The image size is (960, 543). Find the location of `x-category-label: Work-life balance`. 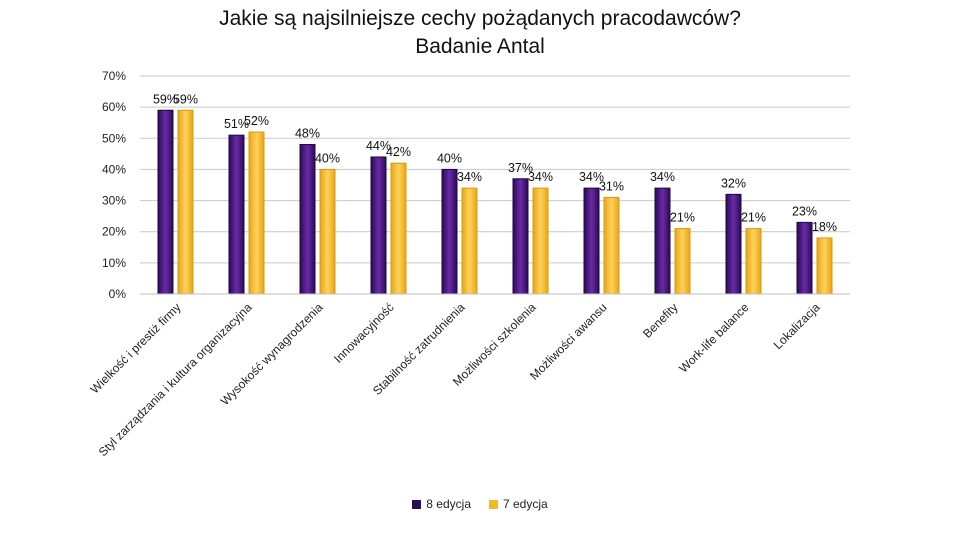

x-category-label: Work-life balance is located at coordinates (714, 338).